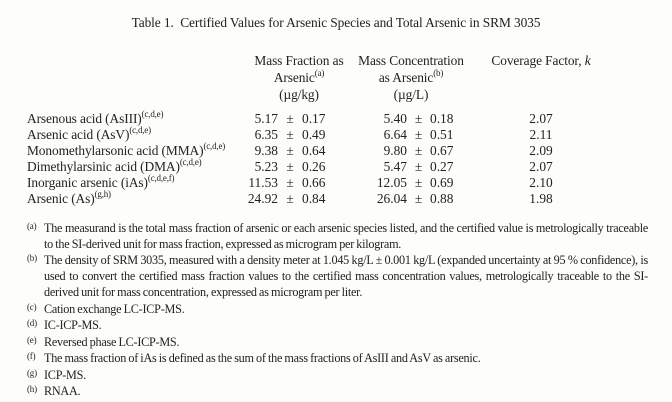  I want to click on col-header-line: Arsenic(a), so click(299, 76).